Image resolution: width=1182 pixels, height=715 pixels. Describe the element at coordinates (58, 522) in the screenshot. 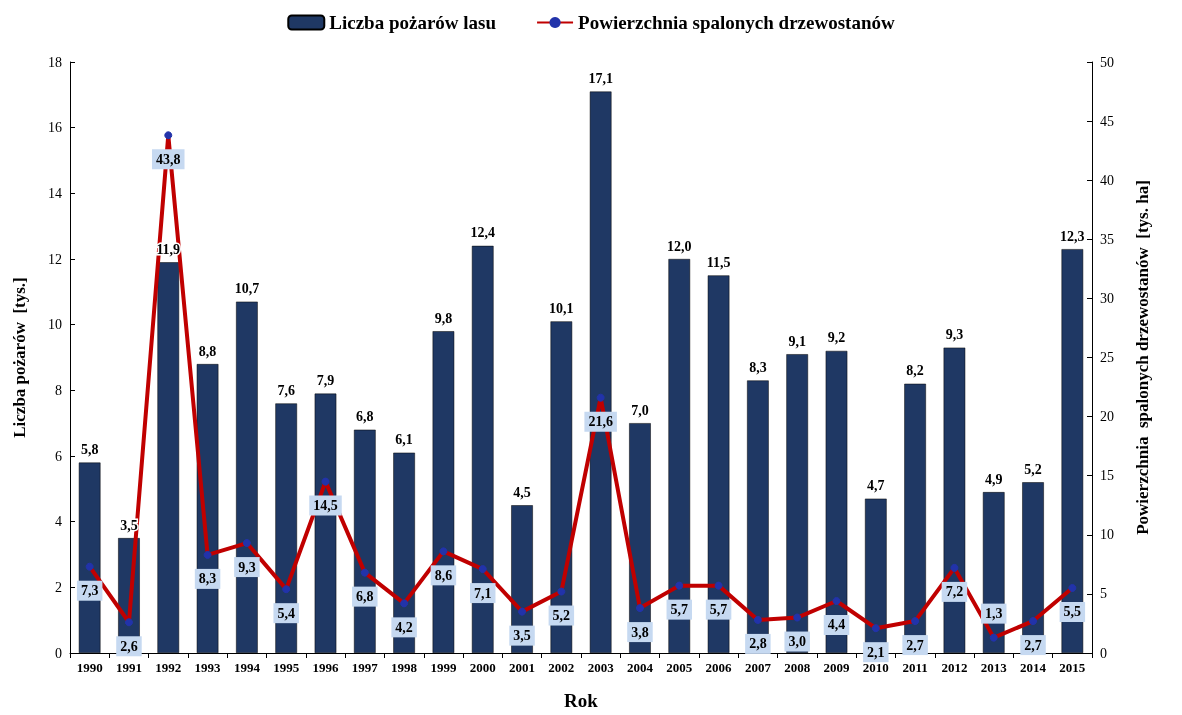

I see `y-tick-label: 4` at that location.